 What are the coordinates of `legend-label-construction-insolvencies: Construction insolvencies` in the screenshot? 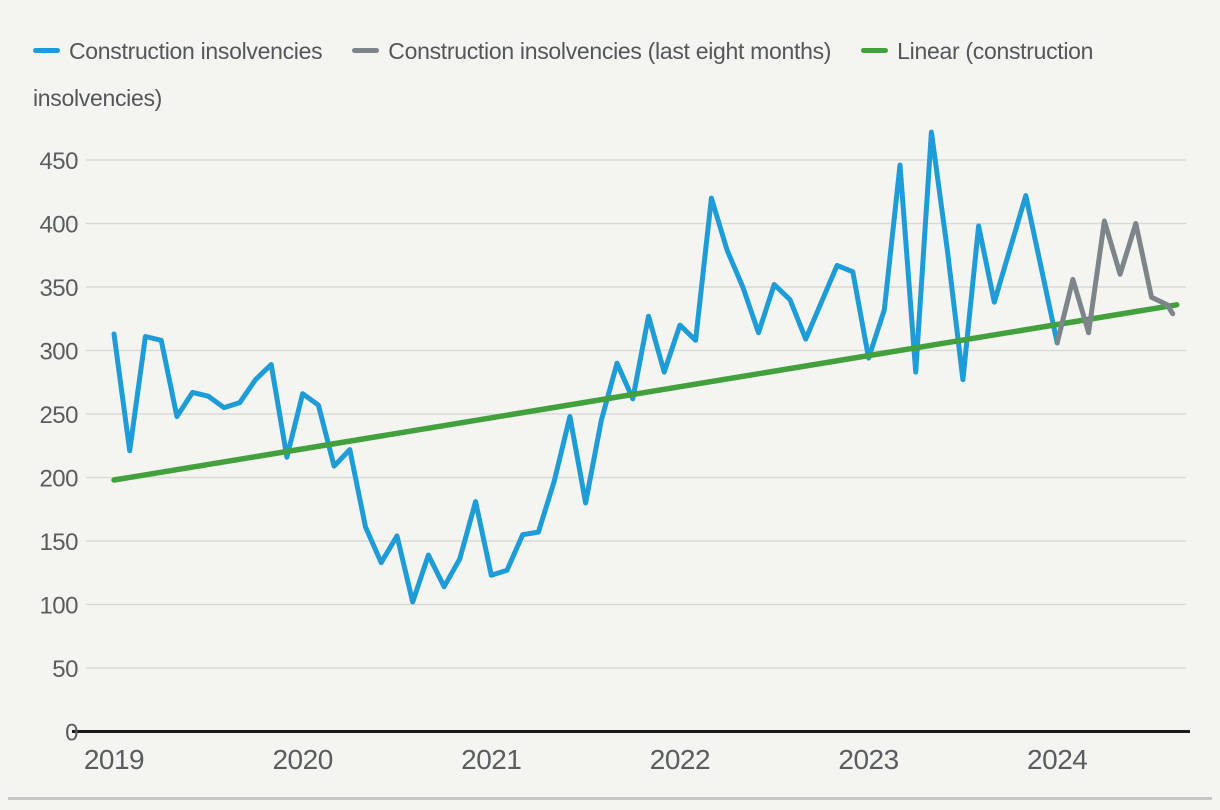 It's located at (196, 51).